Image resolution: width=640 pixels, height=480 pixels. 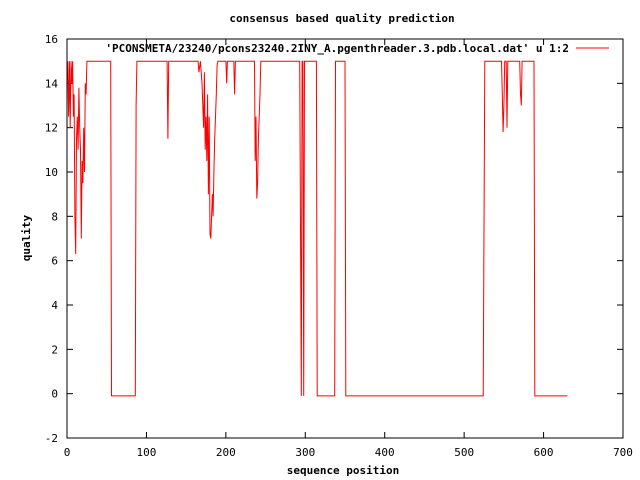 I want to click on y-tick-label: 10, so click(x=51, y=172).